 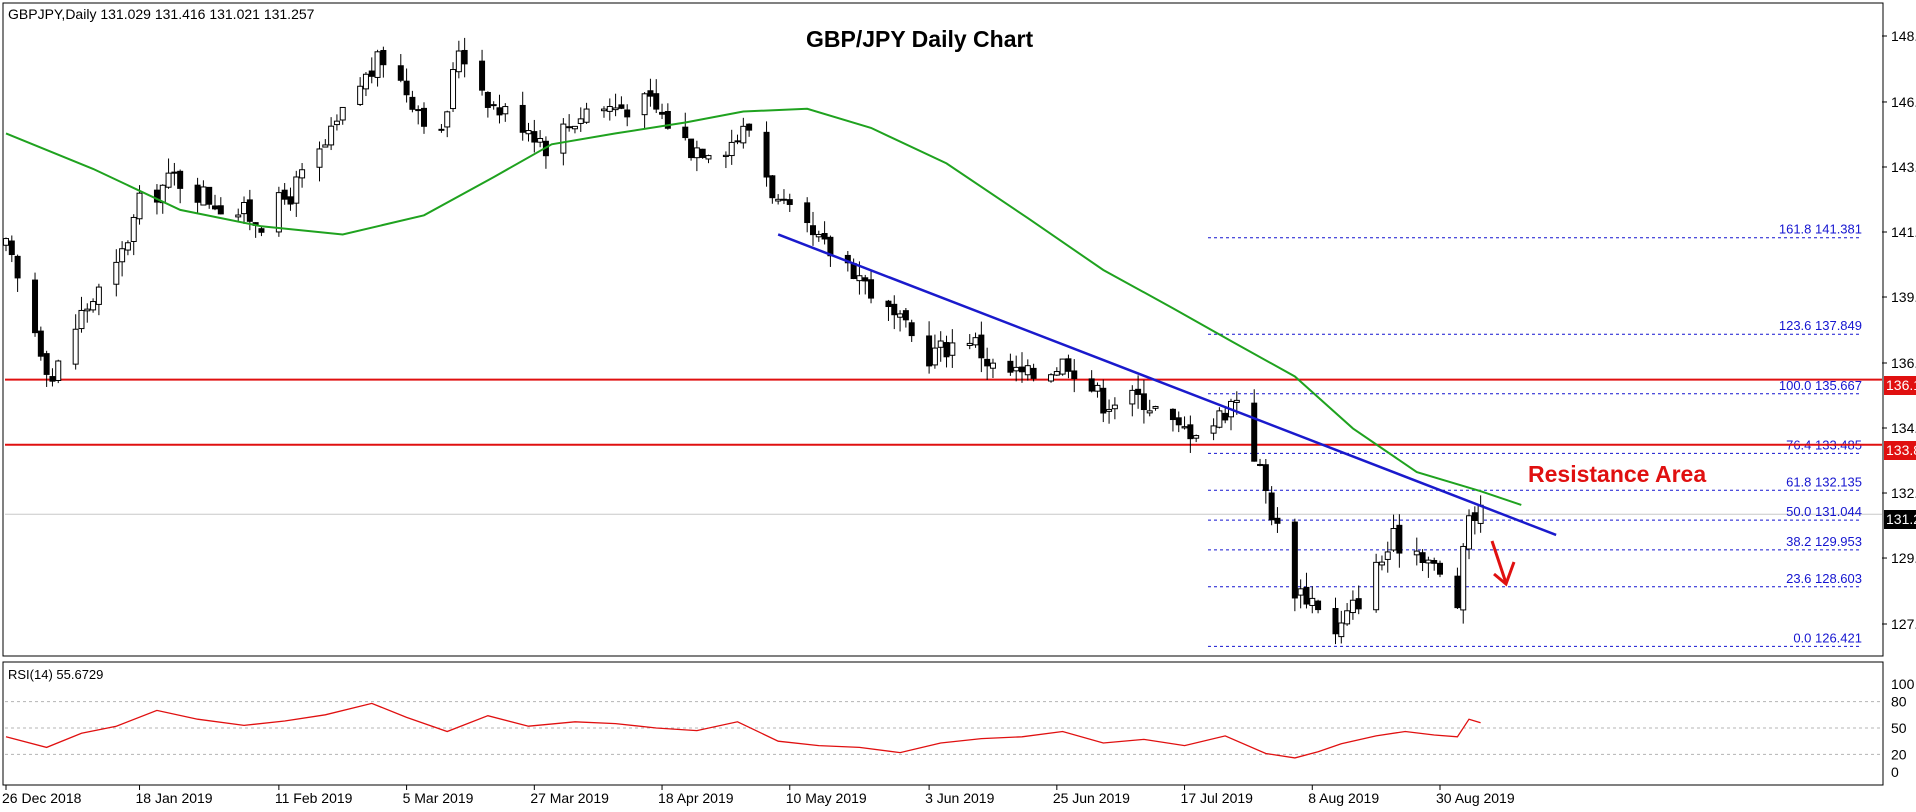 I want to click on price-tick-label: 146.350, so click(x=1903, y=102).